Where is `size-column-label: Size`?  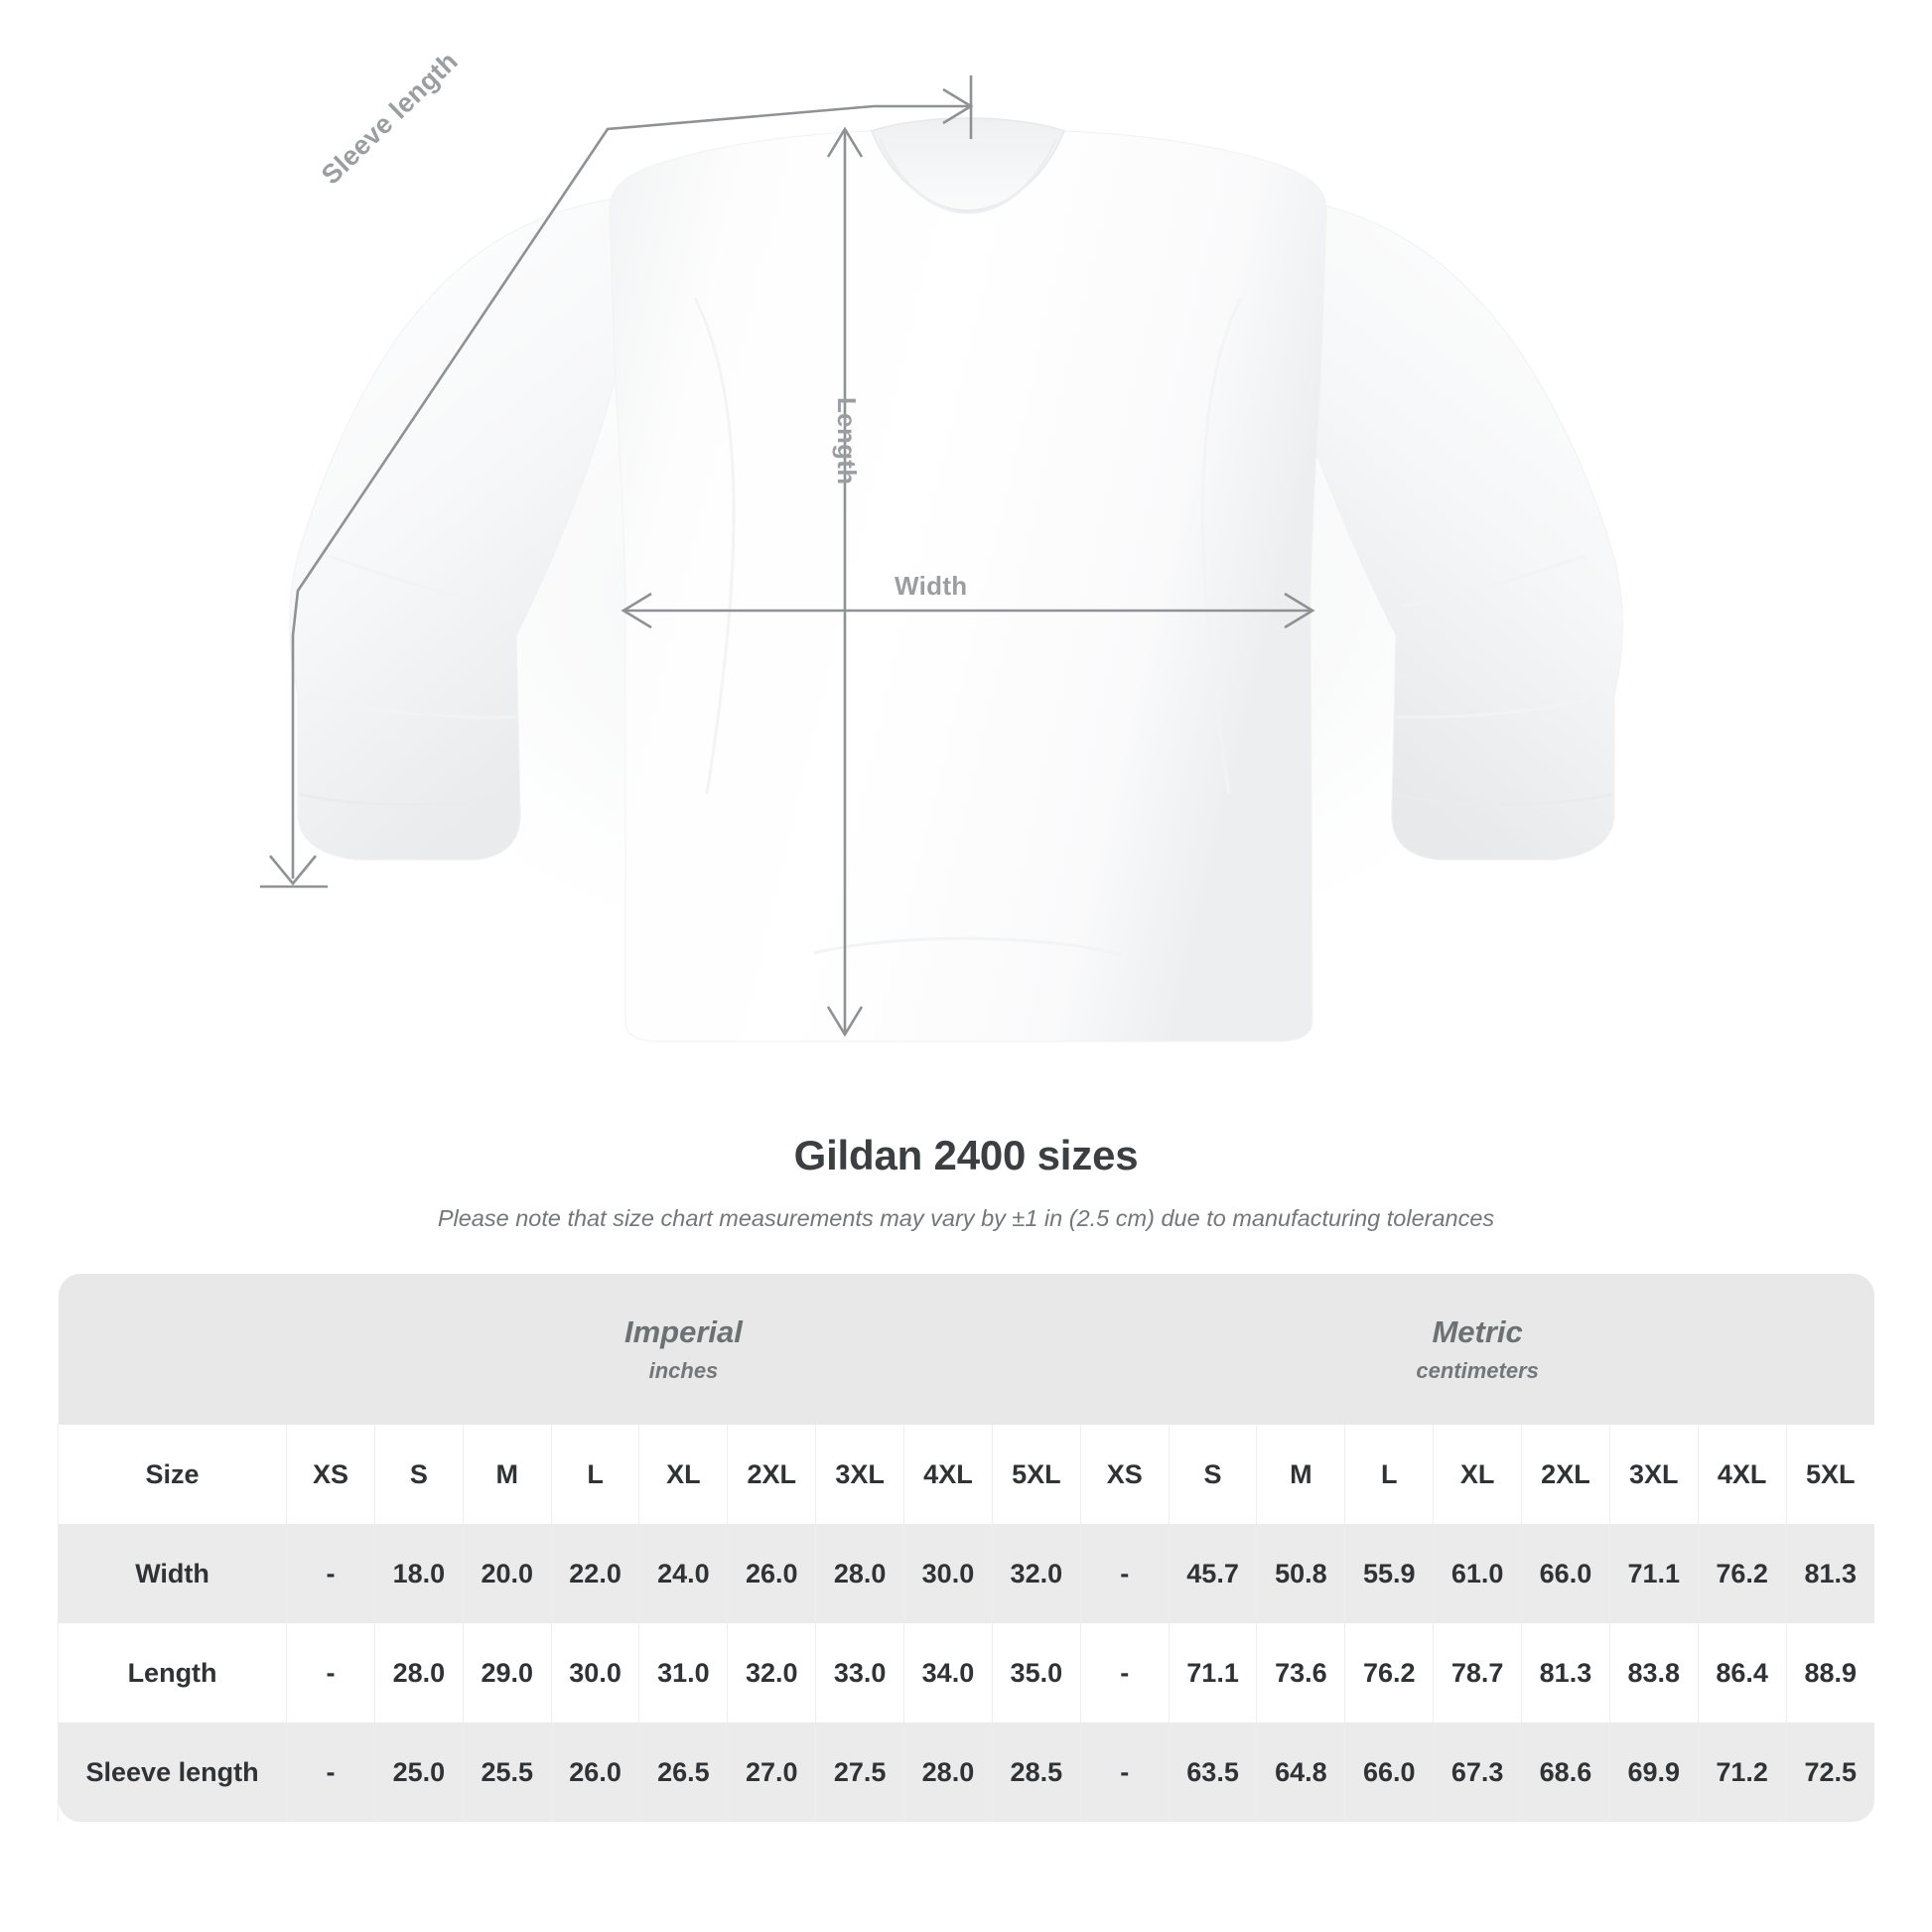
size-column-label: Size is located at coordinates (172, 1475).